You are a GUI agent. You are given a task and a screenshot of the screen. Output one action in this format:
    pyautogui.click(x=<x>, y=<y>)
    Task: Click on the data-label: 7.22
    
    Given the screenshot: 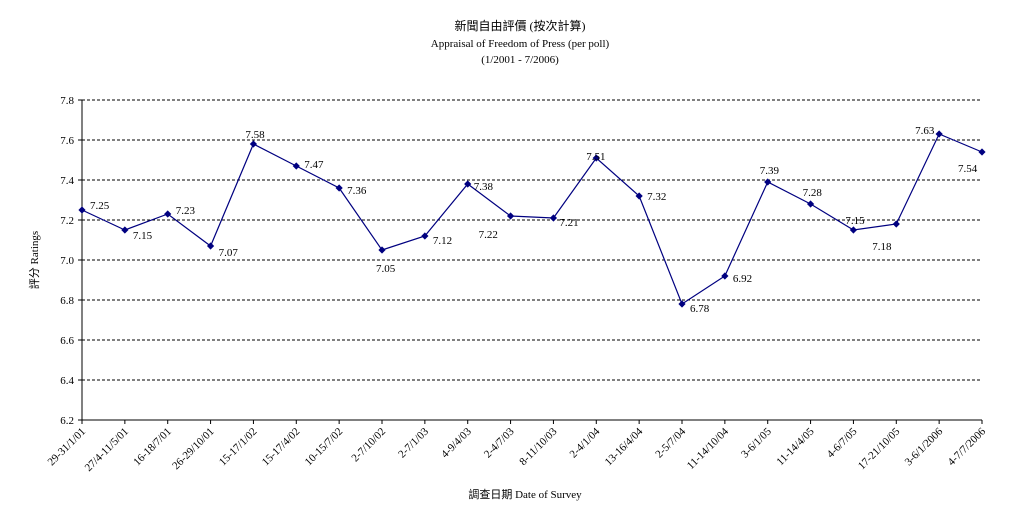 What is the action you would take?
    pyautogui.click(x=488, y=235)
    